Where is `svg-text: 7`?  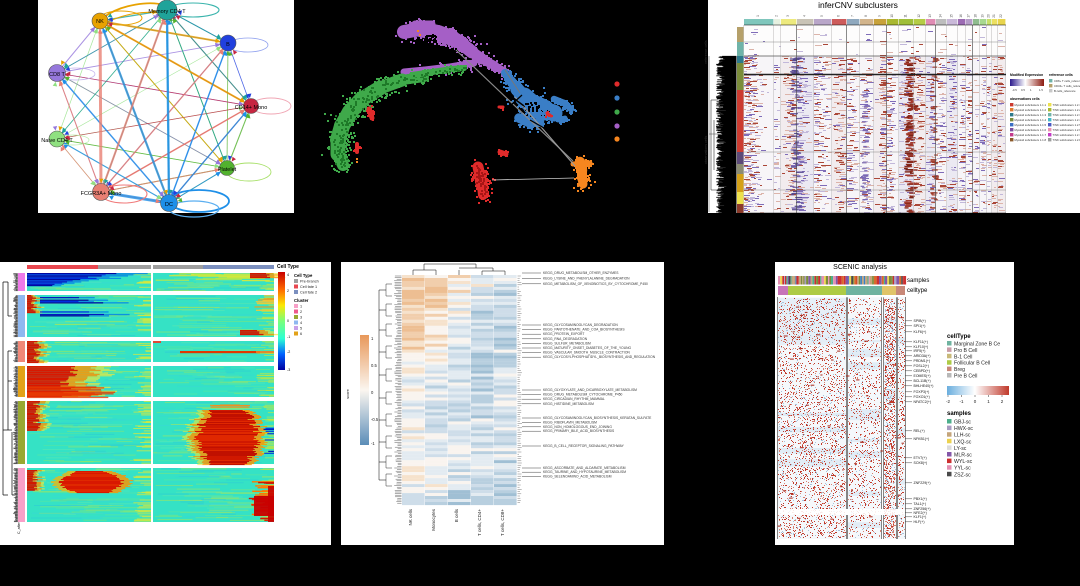 svg-text: 7 is located at coordinates (853, 16).